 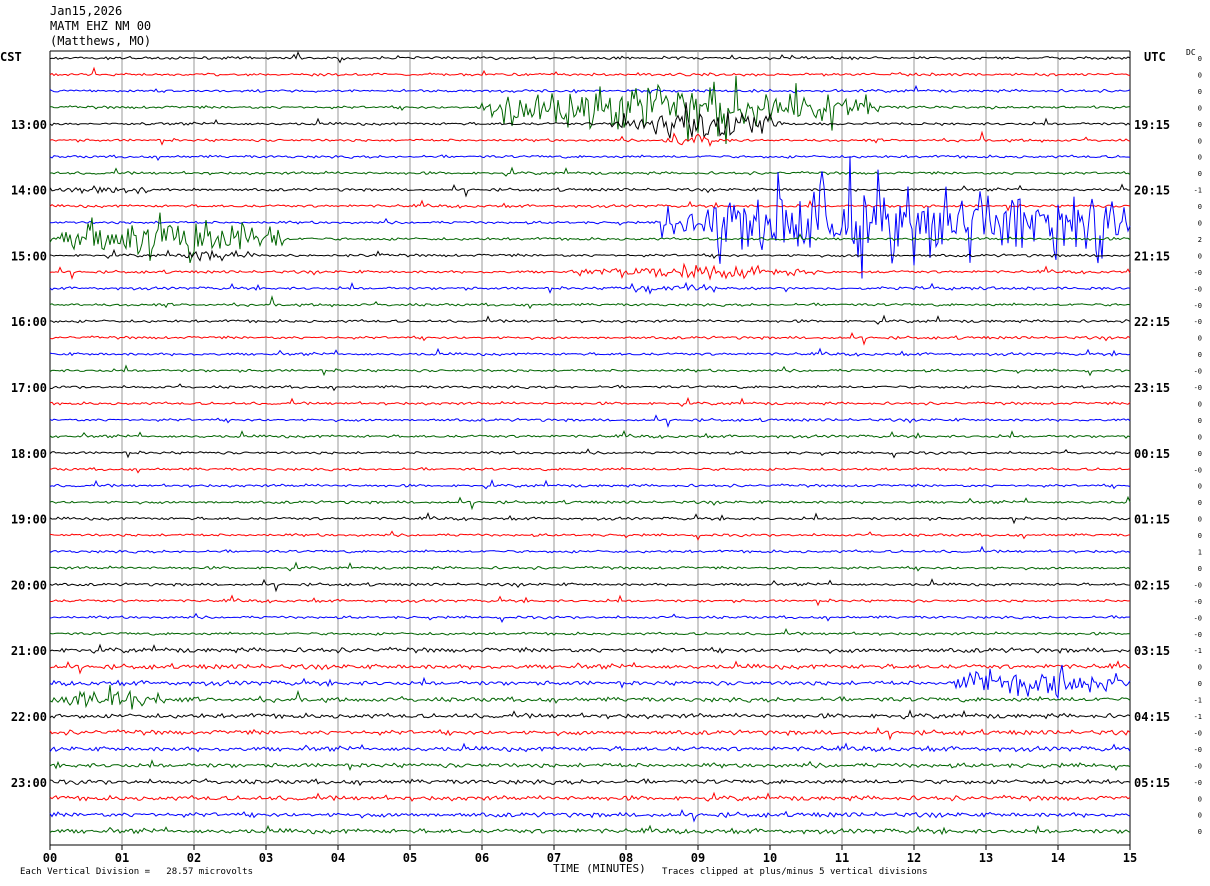 What do you see at coordinates (1152, 322) in the screenshot?
I see `right-hour-label: 22:15` at bounding box center [1152, 322].